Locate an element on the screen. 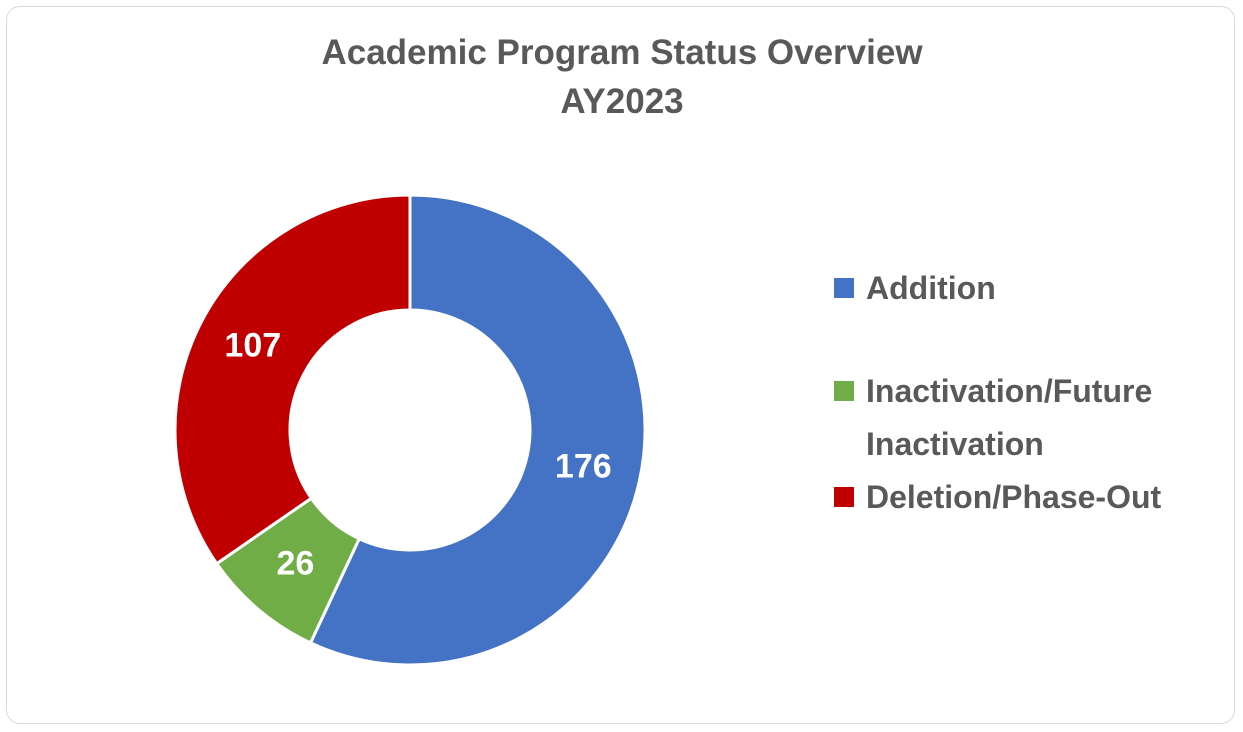  donut-slice is located at coordinates (292, 379).